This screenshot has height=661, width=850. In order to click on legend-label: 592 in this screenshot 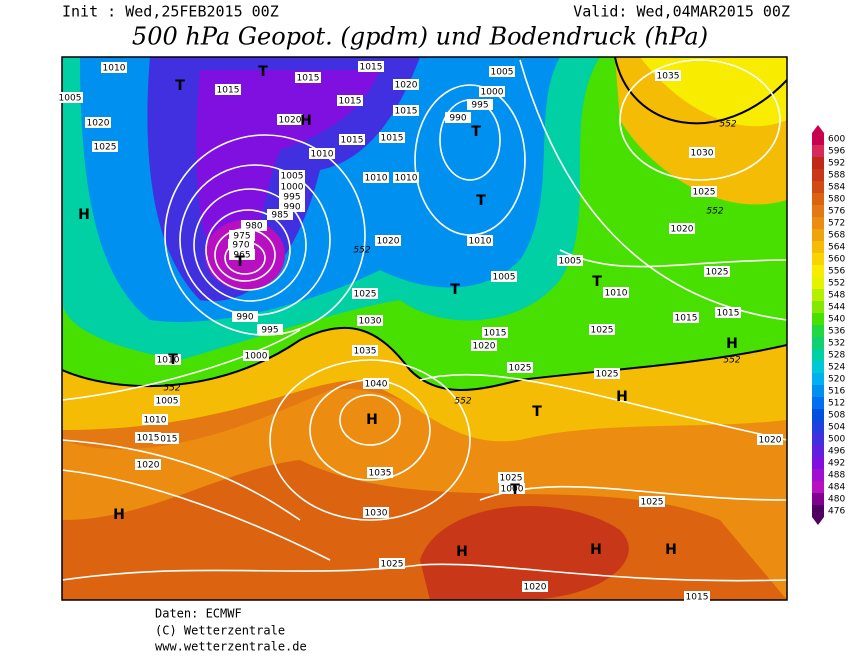, I will do `click(836, 164)`.